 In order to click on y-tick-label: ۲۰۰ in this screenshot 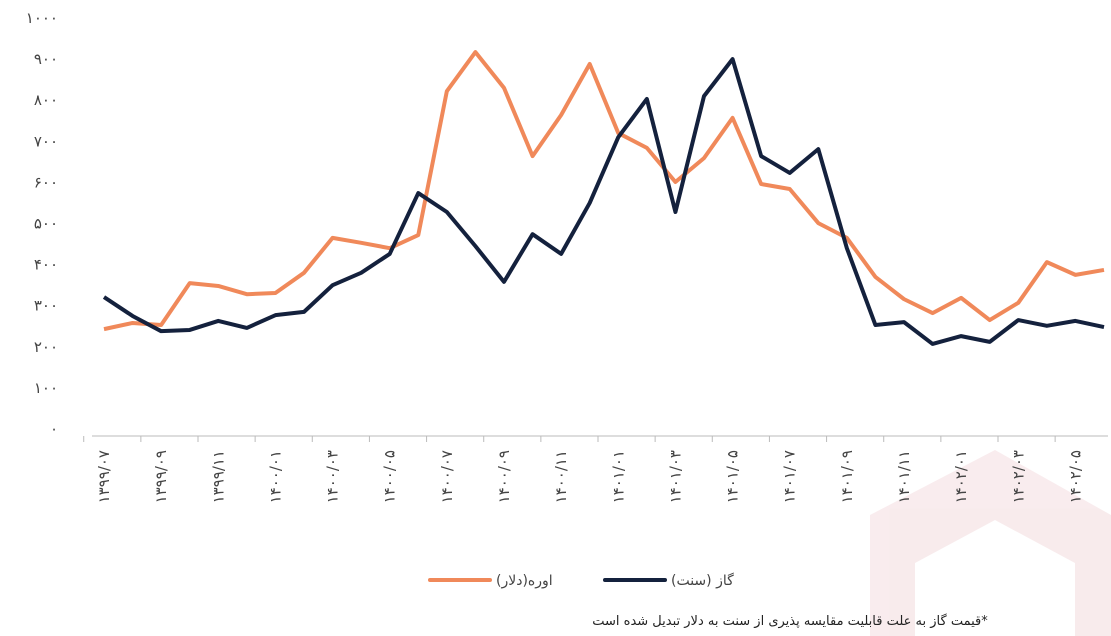, I will do `click(46, 347)`.